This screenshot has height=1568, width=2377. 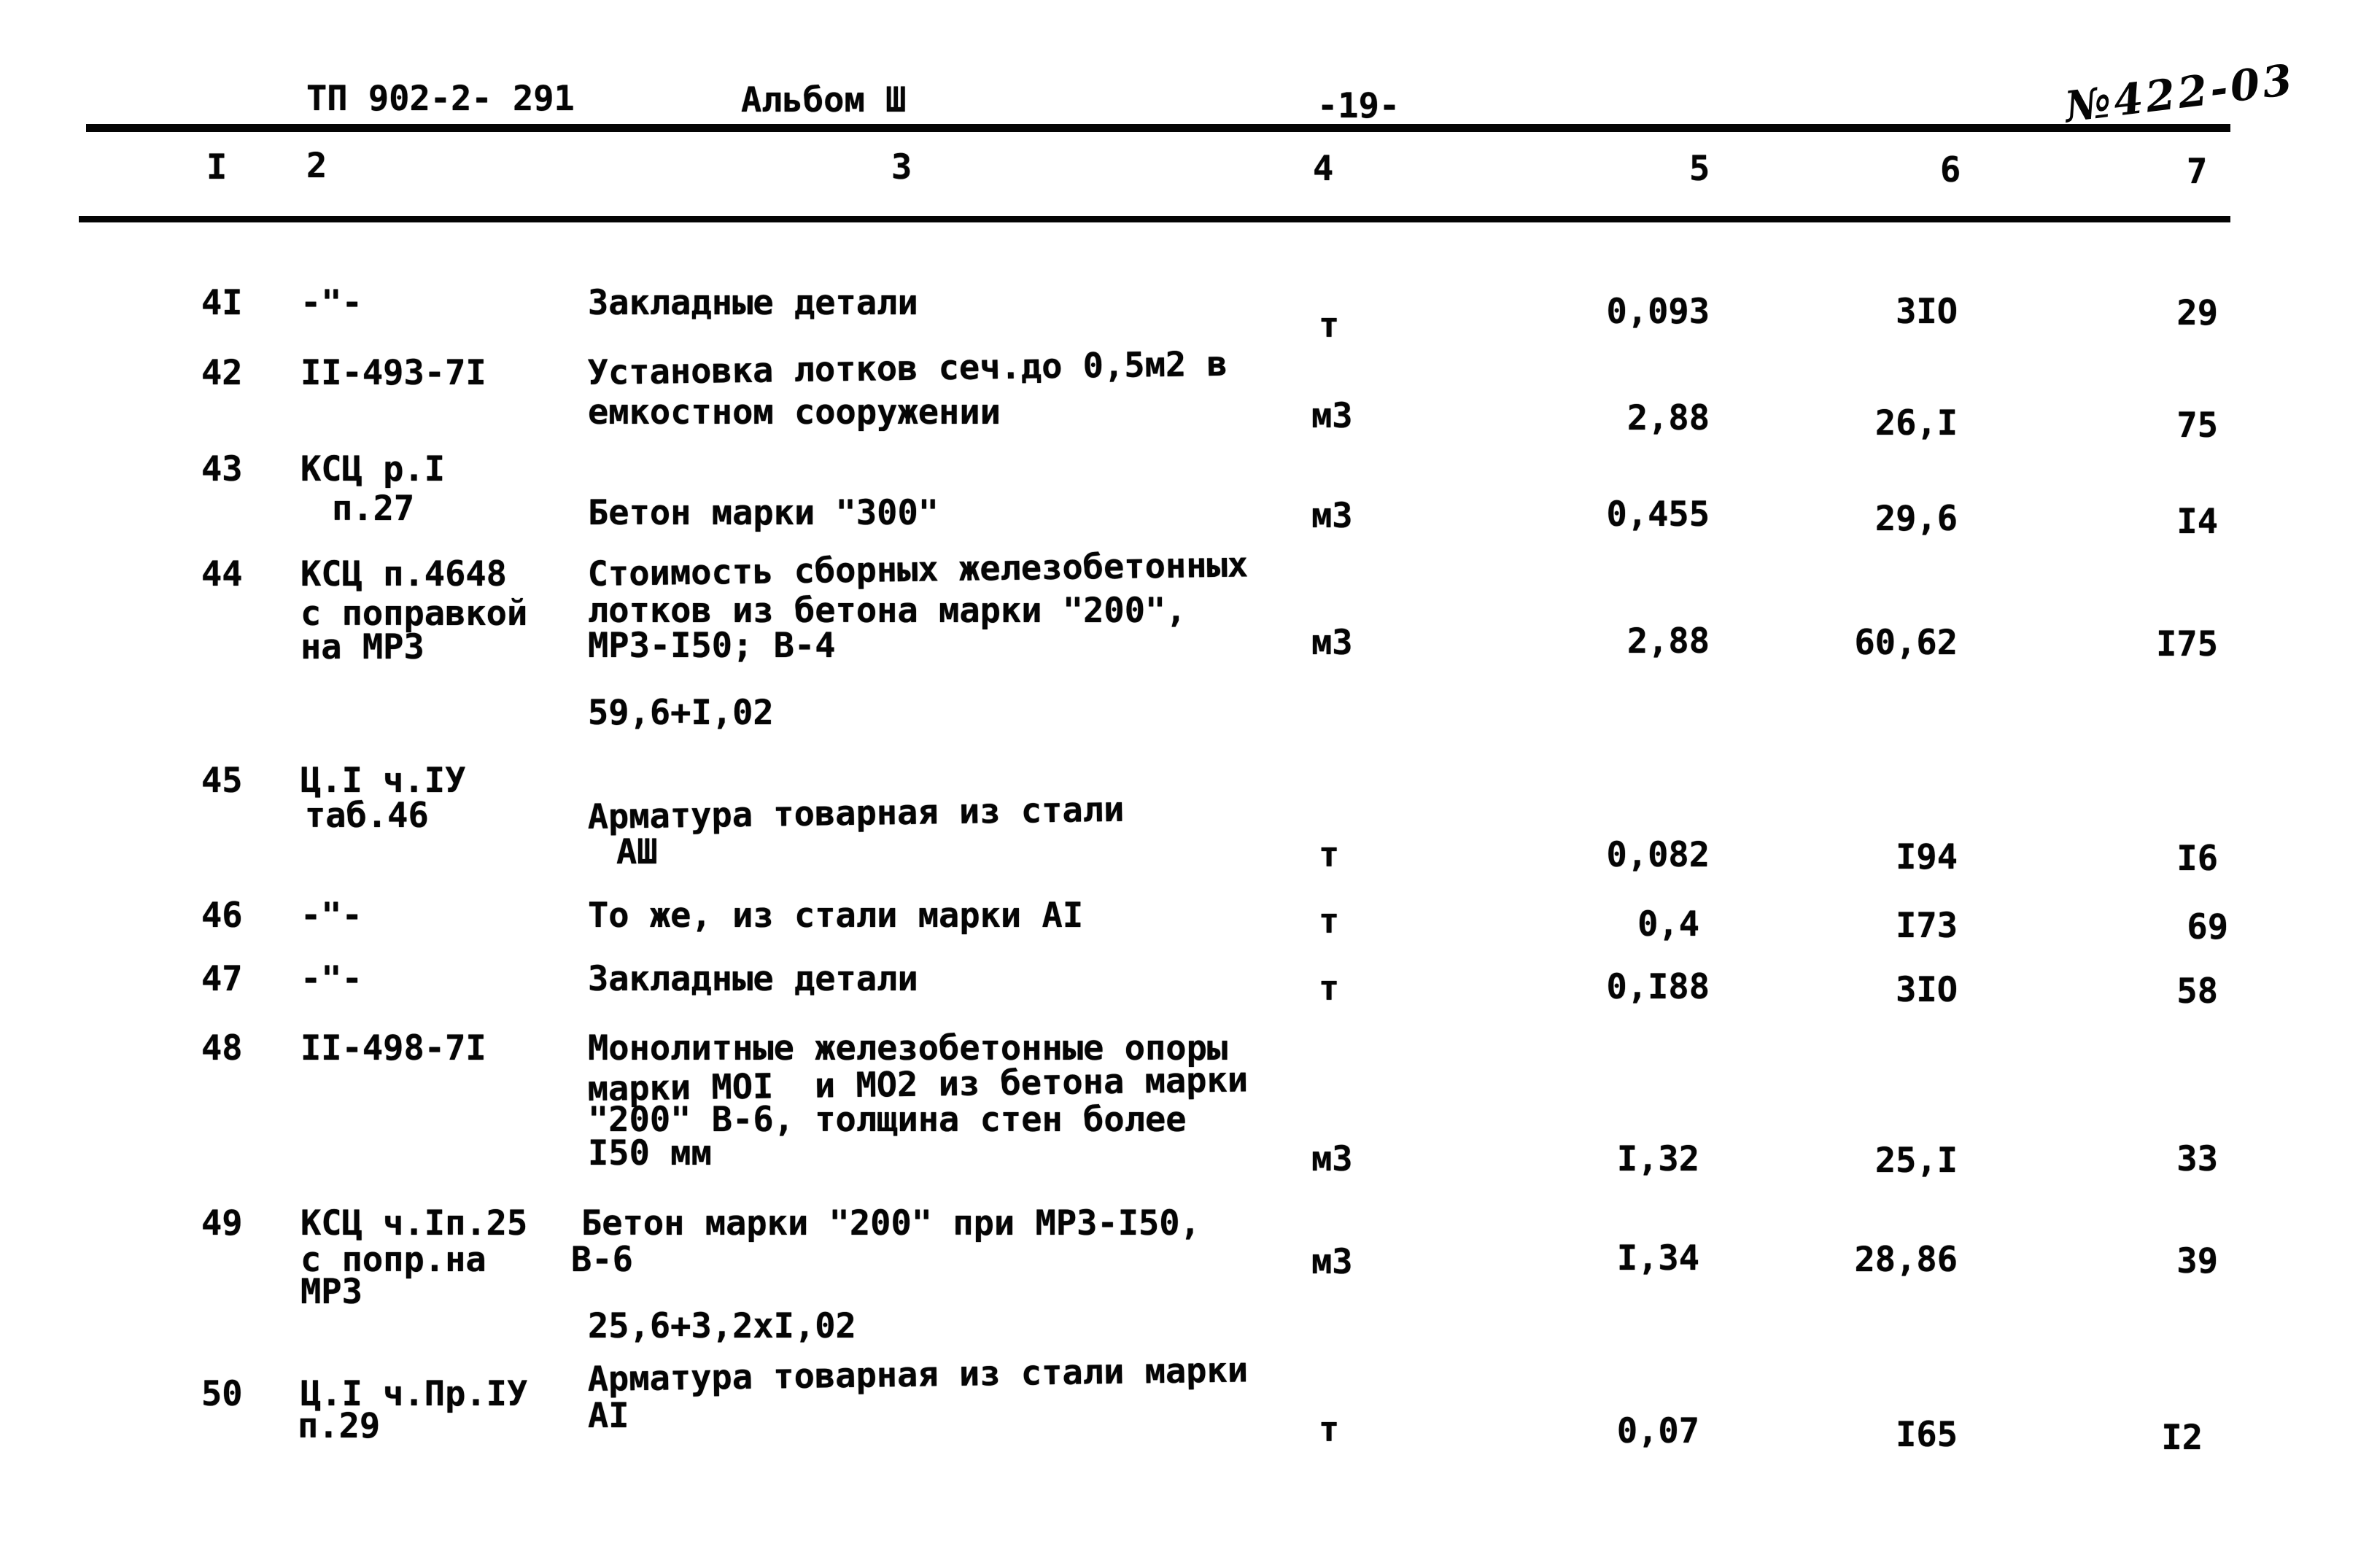 I want to click on row-44-price: 60,62, so click(x=1906, y=643).